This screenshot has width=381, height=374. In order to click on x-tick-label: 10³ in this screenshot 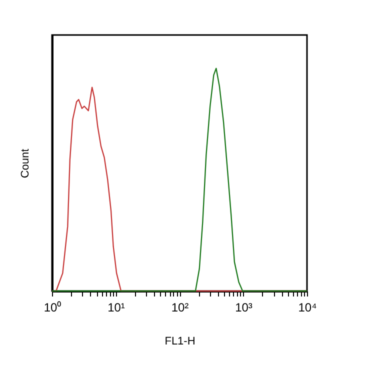, I will do `click(243, 307)`.